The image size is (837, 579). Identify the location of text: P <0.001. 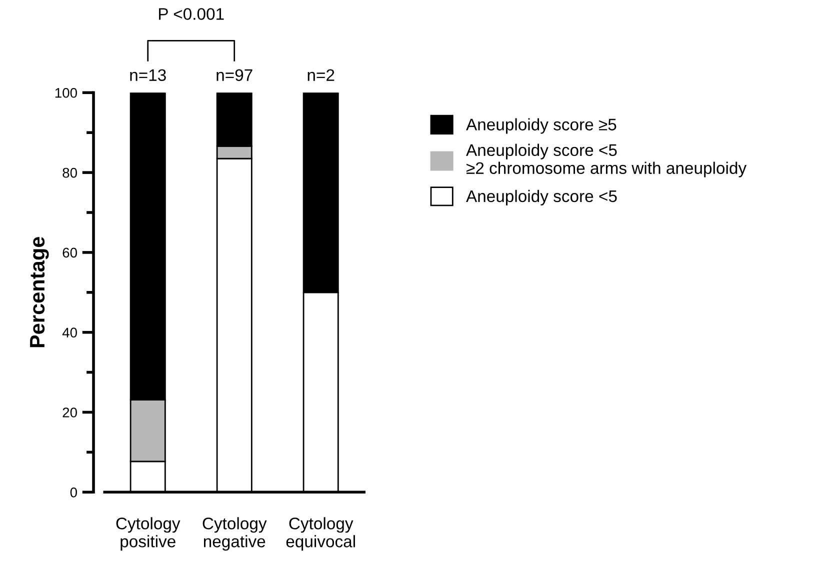
(191, 14).